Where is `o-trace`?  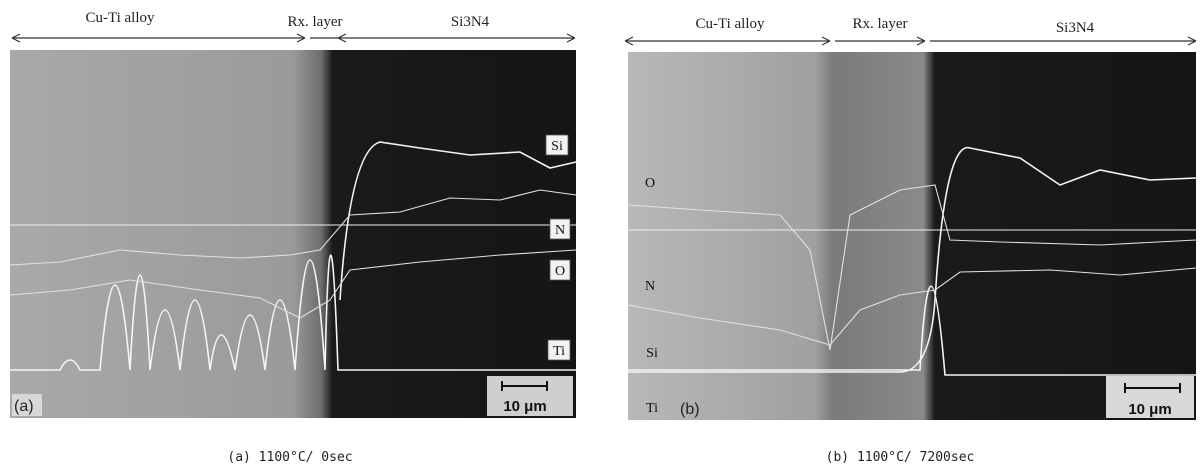 o-trace is located at coordinates (293, 284).